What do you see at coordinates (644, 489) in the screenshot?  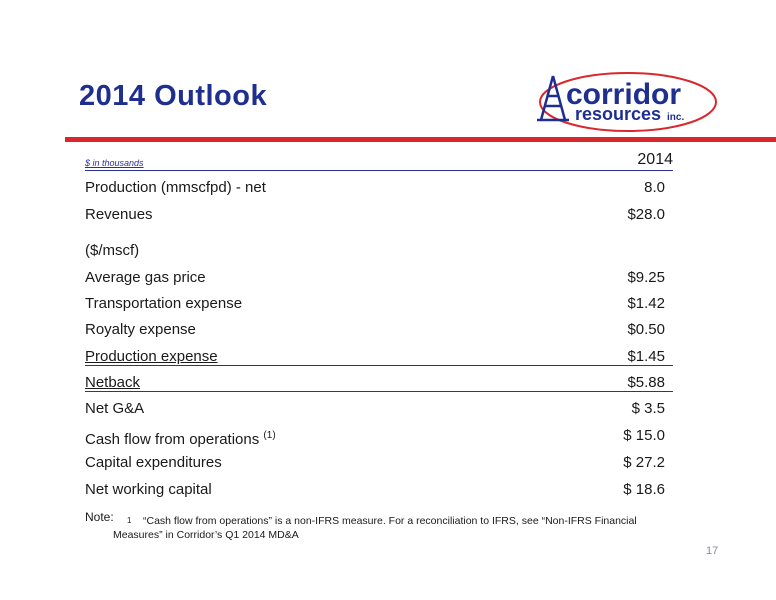 I see `row-value: $ 18.6` at bounding box center [644, 489].